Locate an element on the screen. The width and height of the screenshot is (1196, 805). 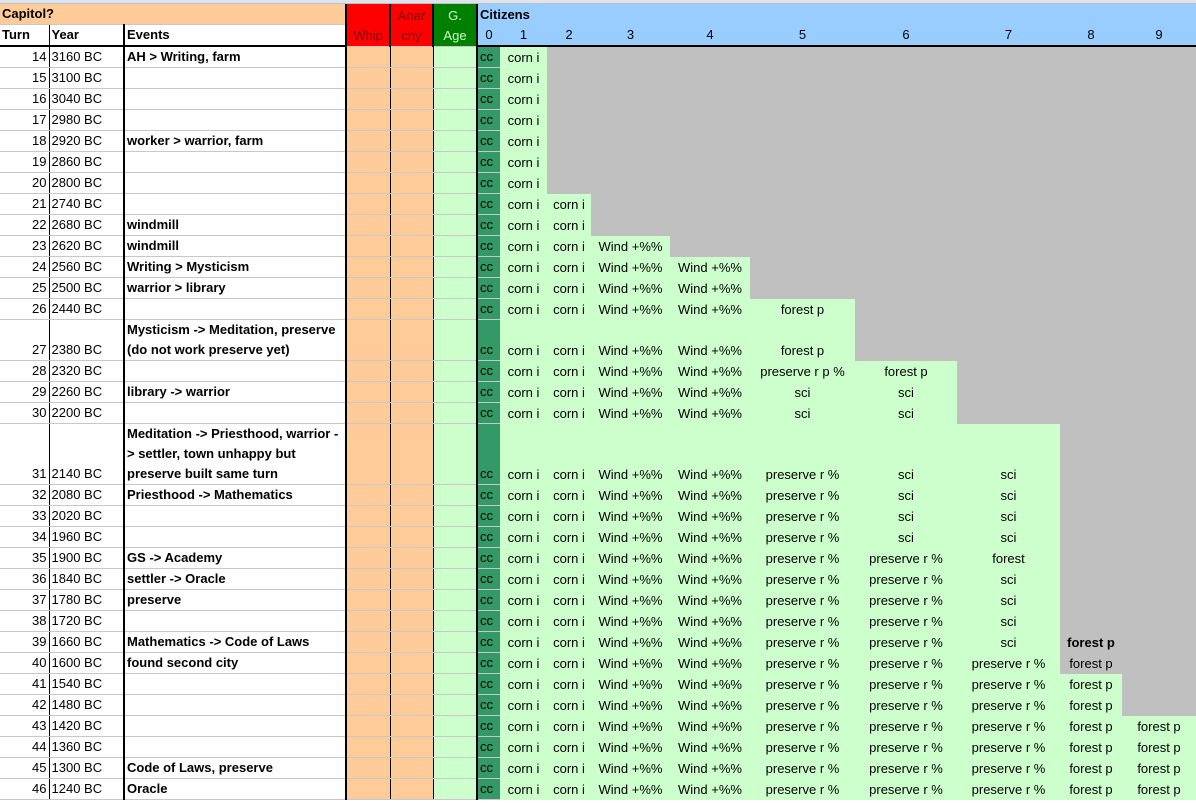
turn-cell: 40 is located at coordinates (25, 663).